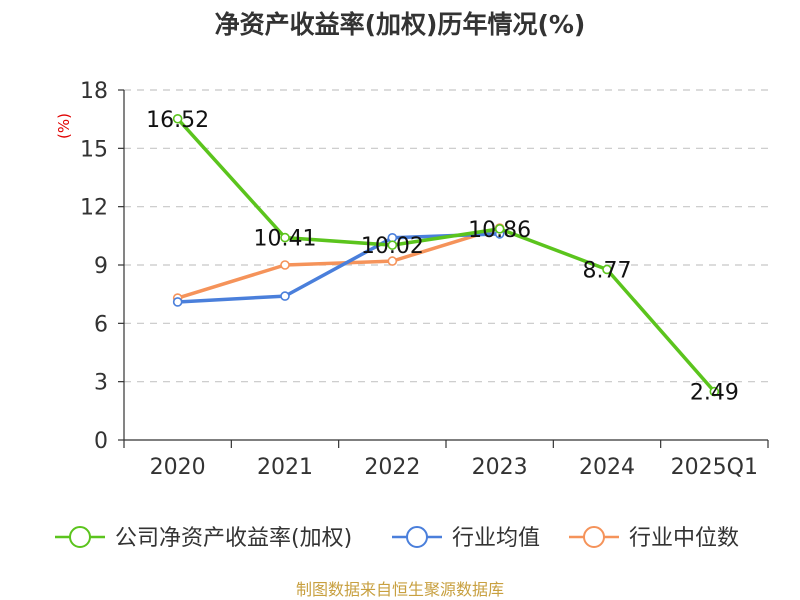  Describe the element at coordinates (397, 538) in the screenshot. I see `legend: 公司净资产收益率(加权) 行业均值 行业中位数` at that location.